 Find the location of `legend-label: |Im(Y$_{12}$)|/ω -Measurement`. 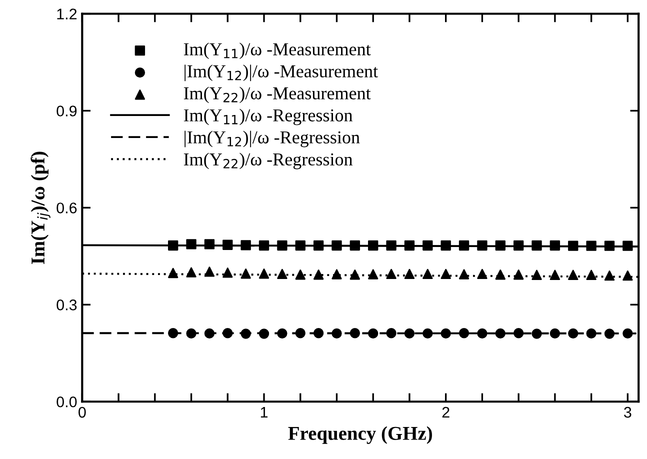

legend-label: |Im(Y$_{12}$)|/ω -Measurement is located at coordinates (281, 73).